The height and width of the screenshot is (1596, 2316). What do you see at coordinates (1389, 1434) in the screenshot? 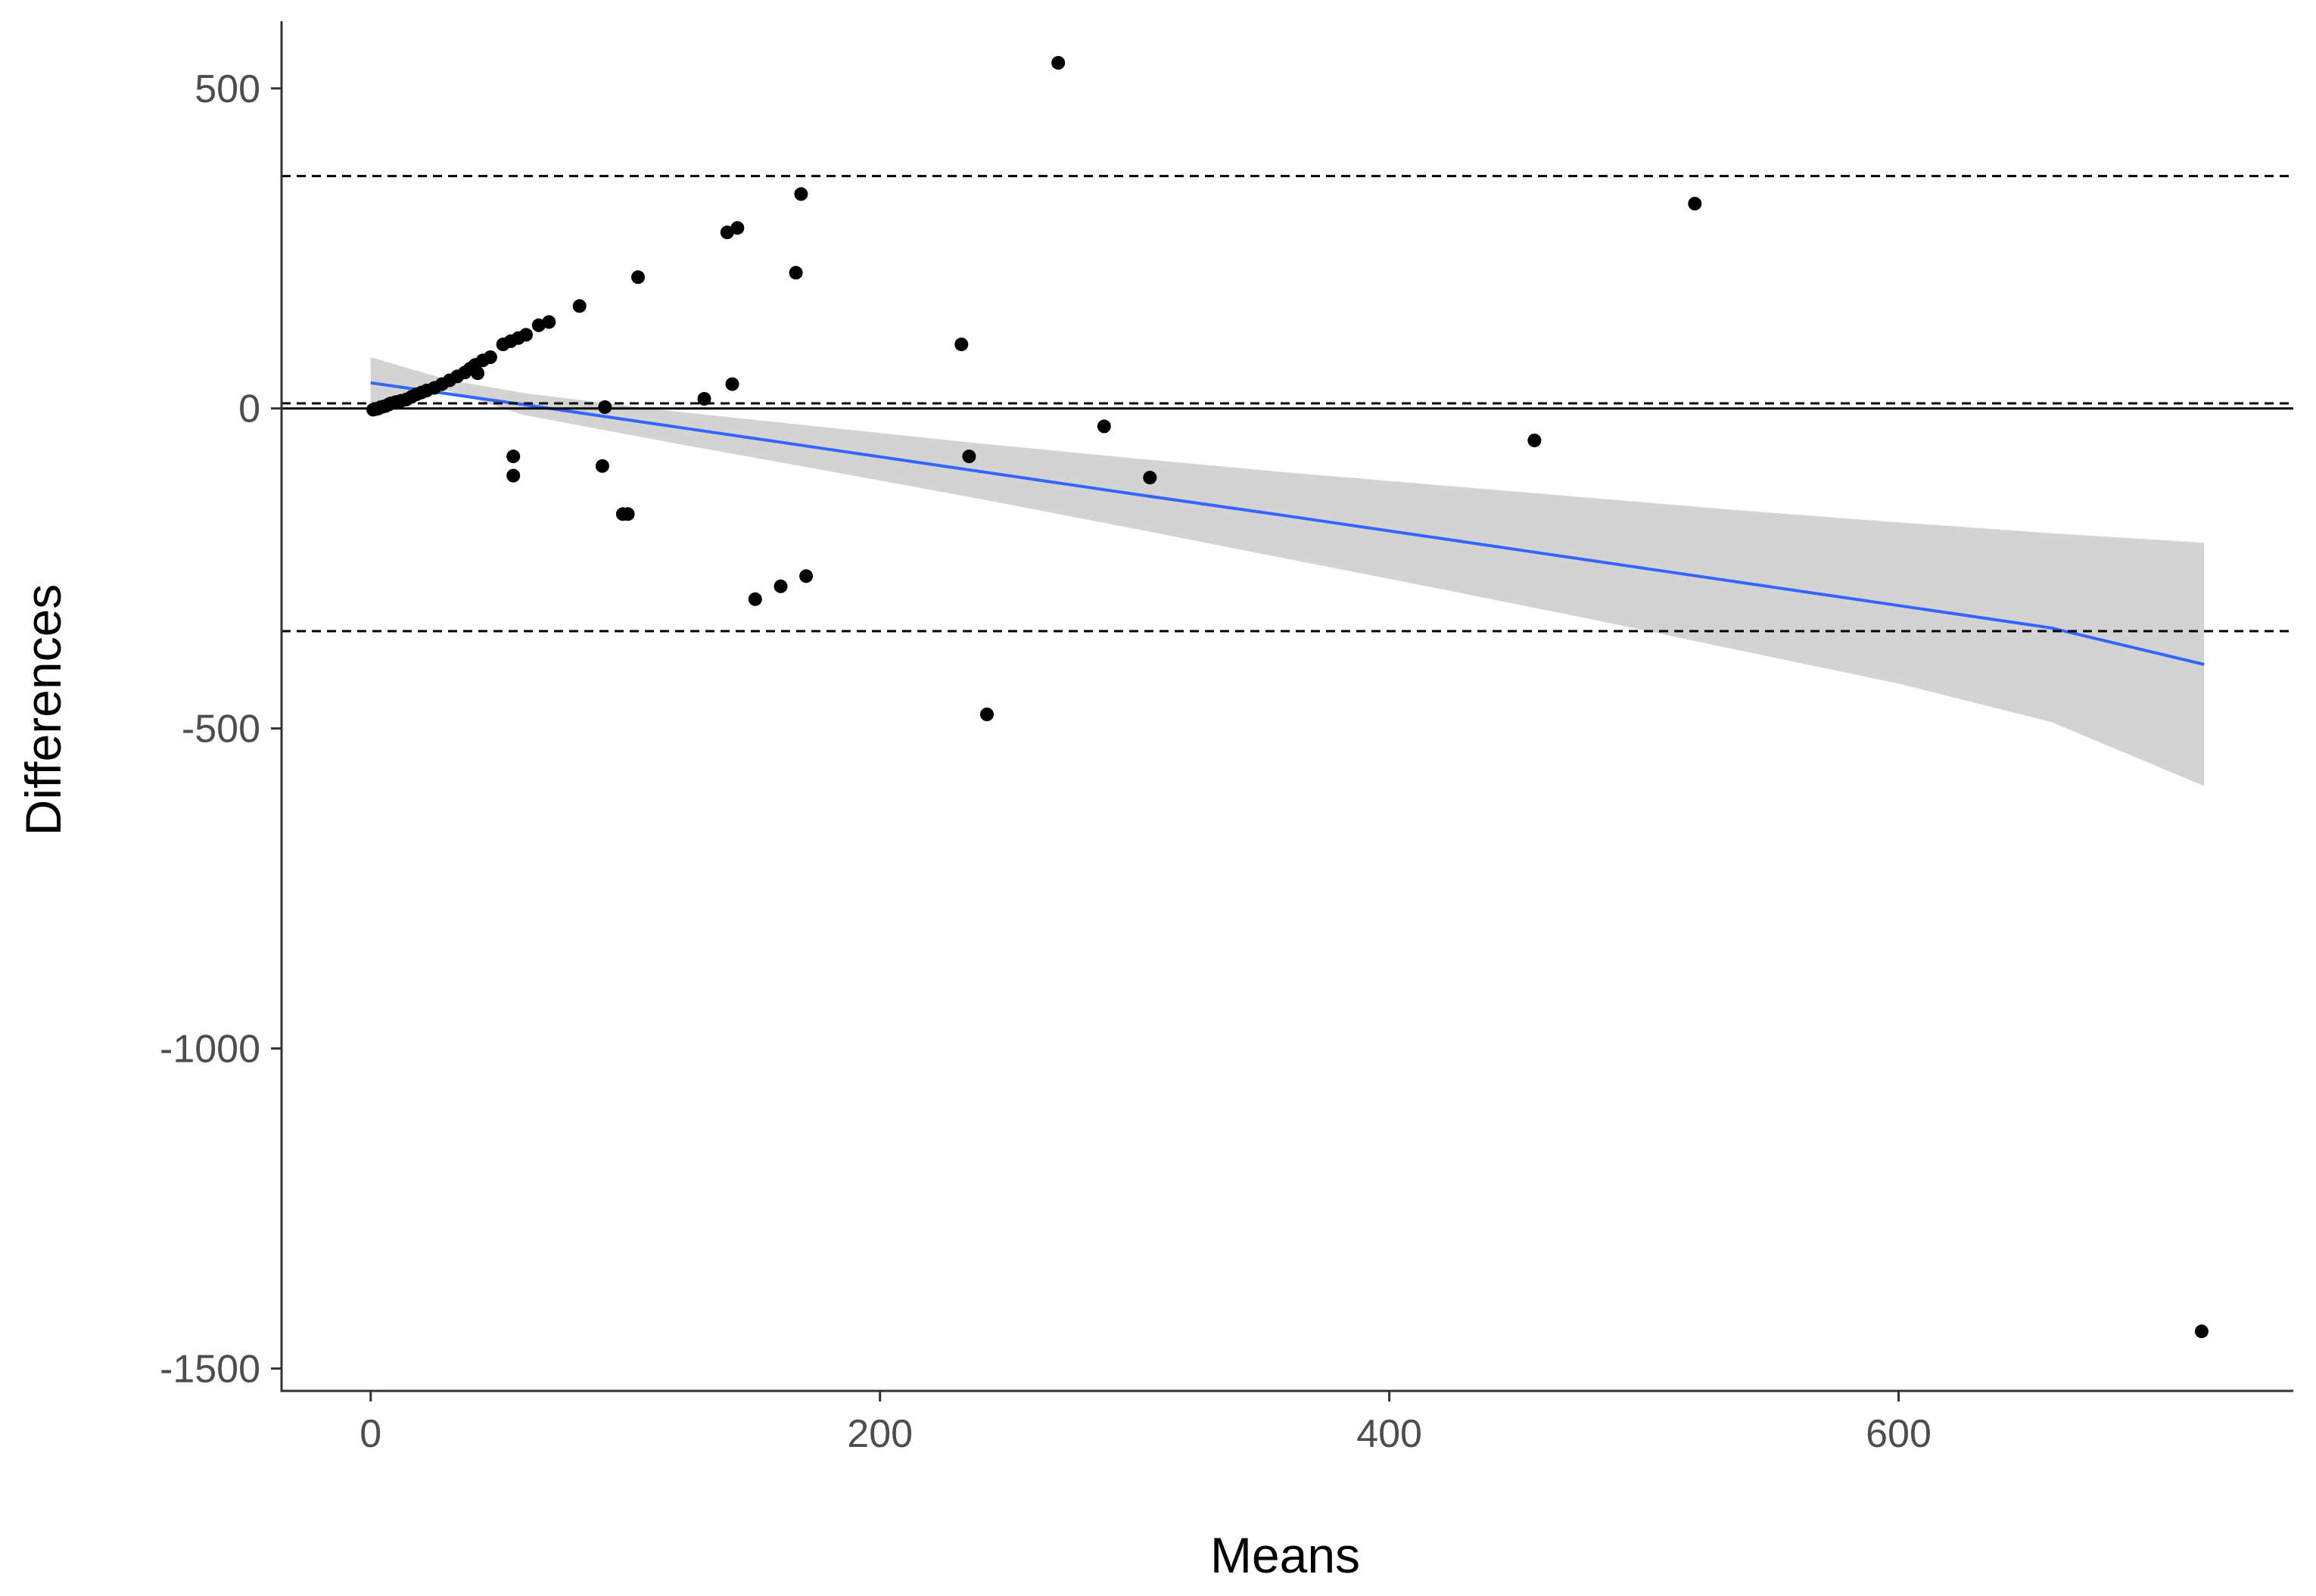
I see `x-tick-label: 400` at bounding box center [1389, 1434].